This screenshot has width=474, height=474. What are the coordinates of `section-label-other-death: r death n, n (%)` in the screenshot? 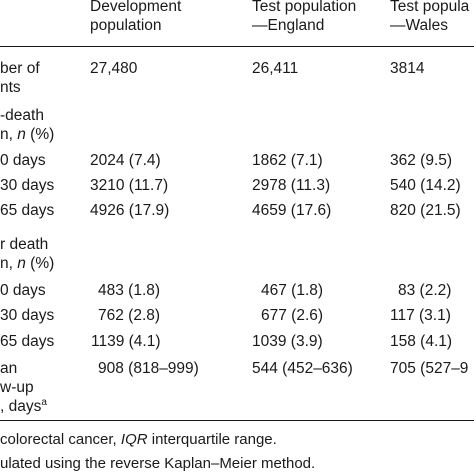 It's located at (27, 254).